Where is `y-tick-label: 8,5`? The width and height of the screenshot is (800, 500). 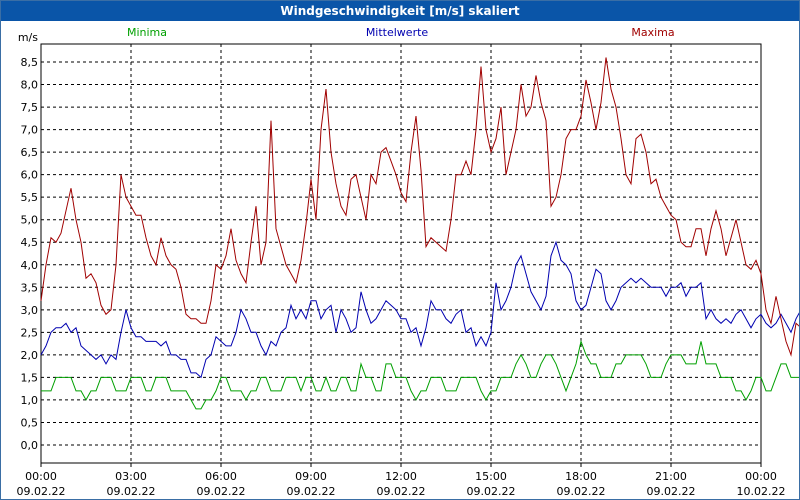 y-tick-label: 8,5 is located at coordinates (30, 62).